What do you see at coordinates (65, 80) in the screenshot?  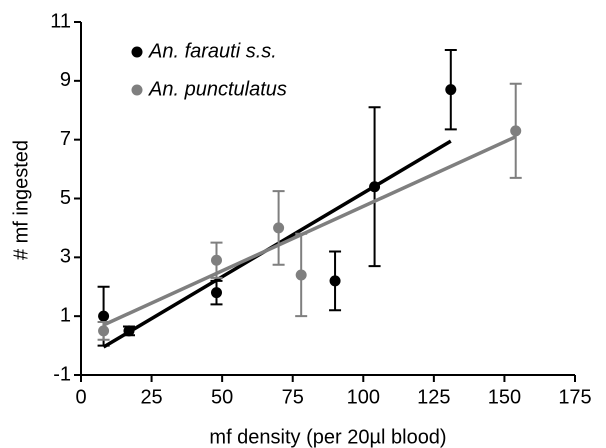 I see `y-tick-label: 9` at bounding box center [65, 80].